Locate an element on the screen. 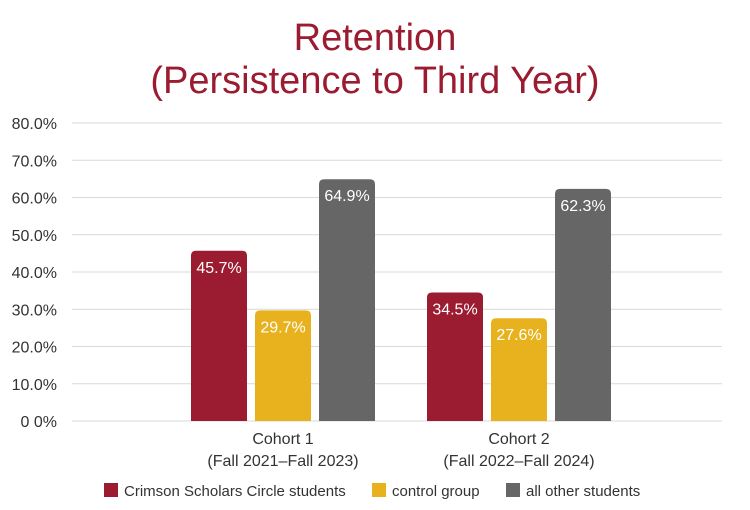 Image resolution: width=750 pixels, height=510 pixels. bar-value-label: 64.9% is located at coordinates (346, 196).